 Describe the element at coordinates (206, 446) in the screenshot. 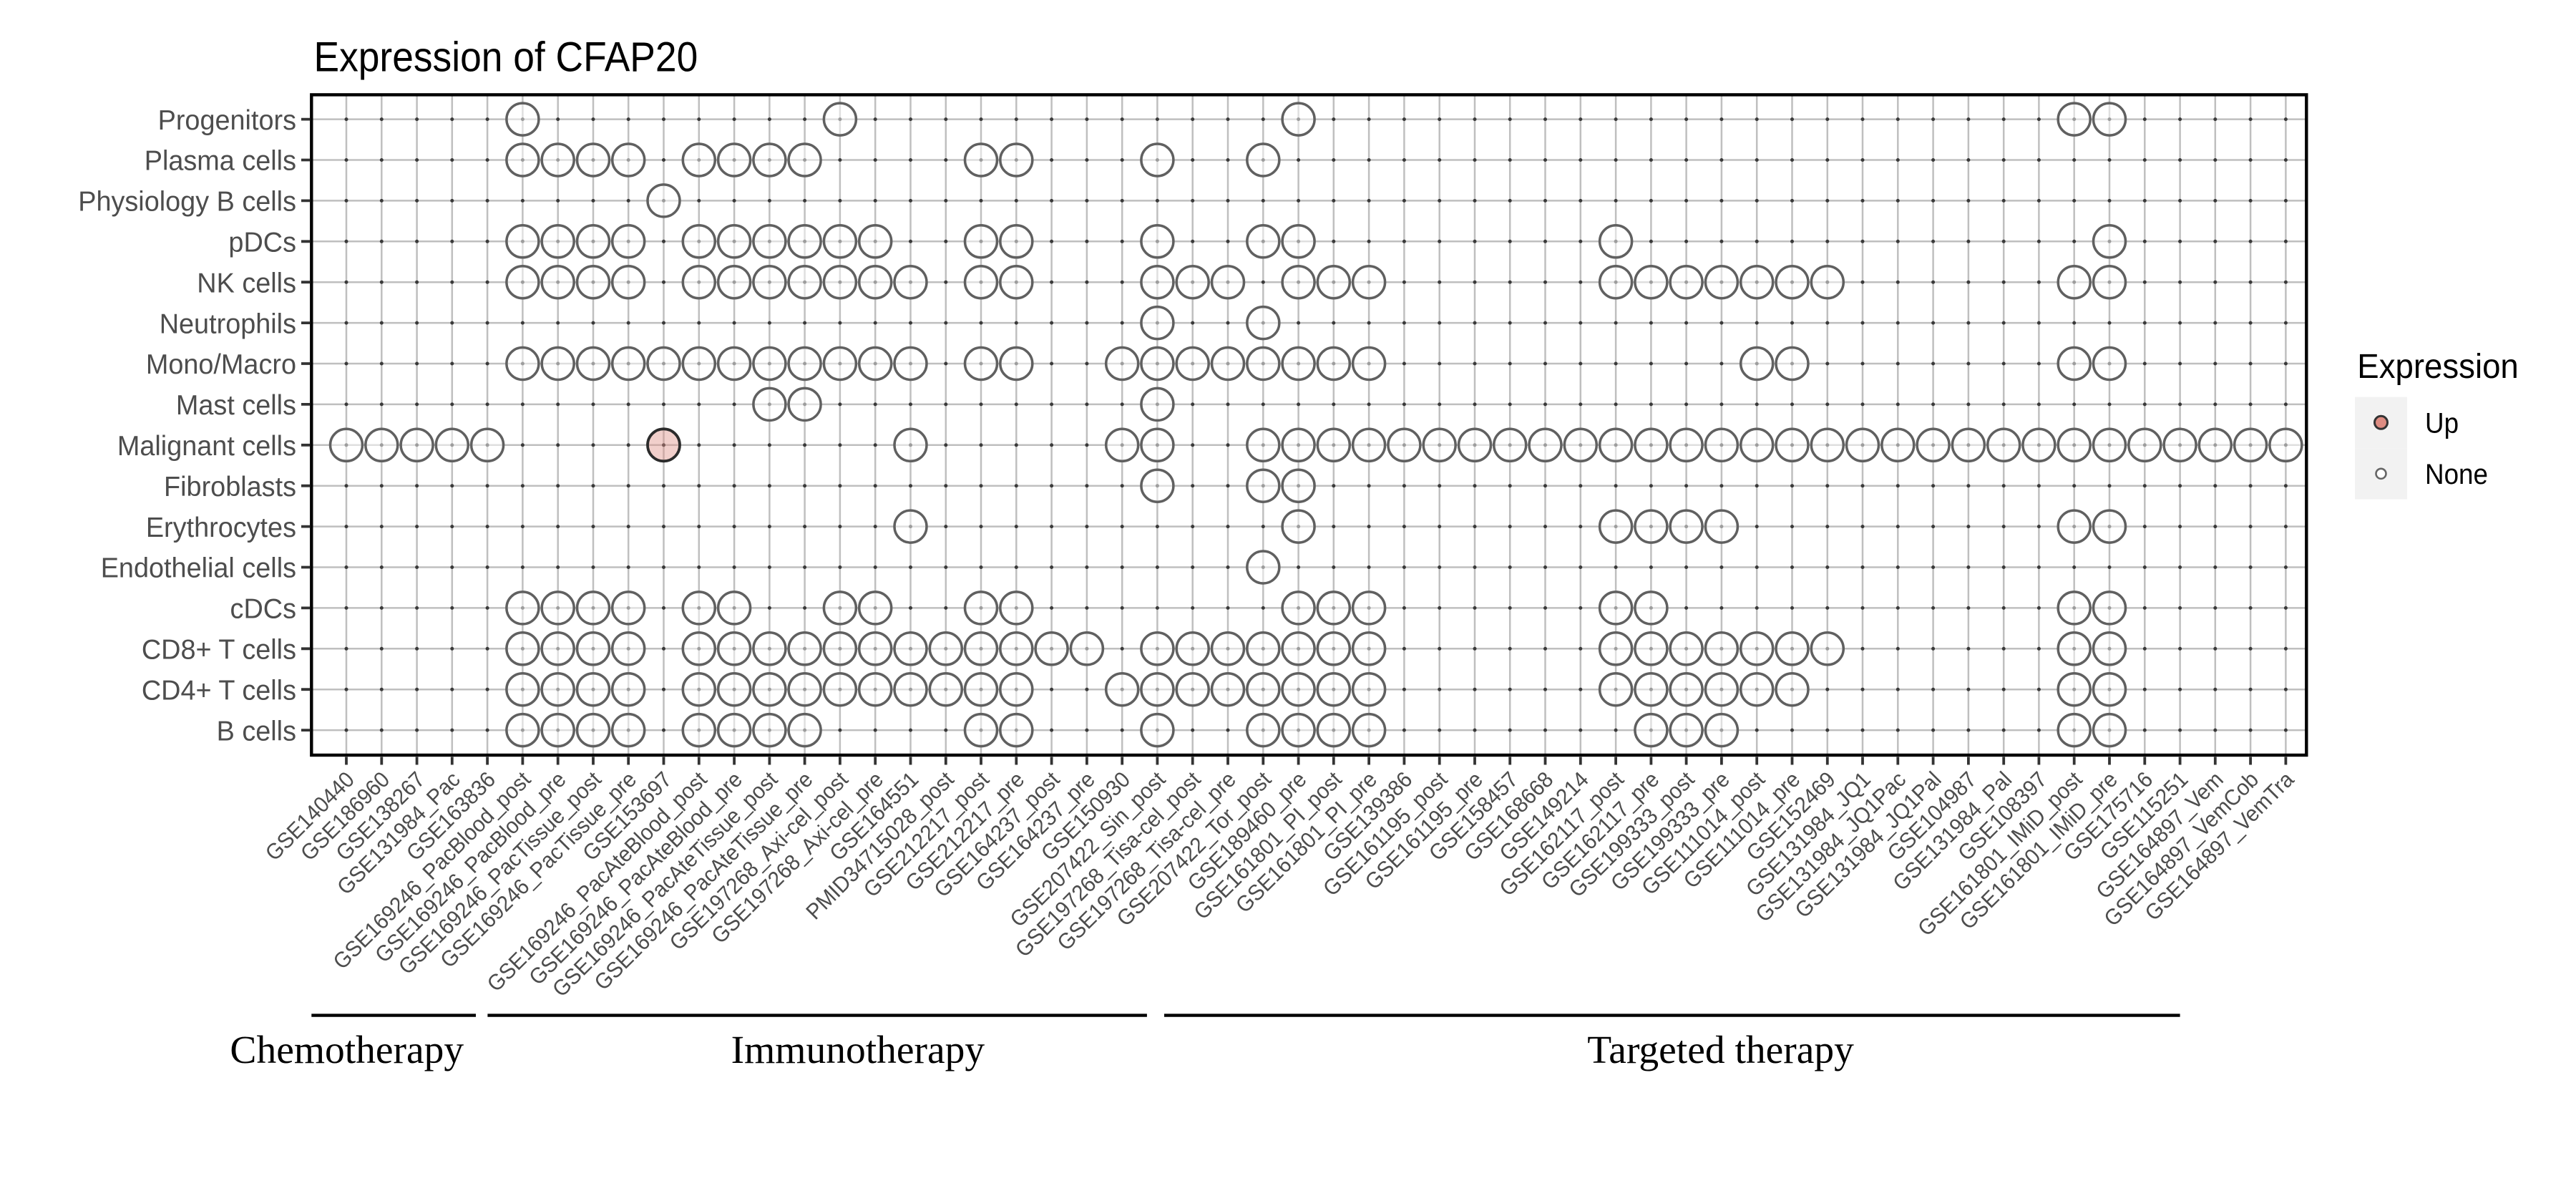

I see `svg-text: Malignant cells` at that location.